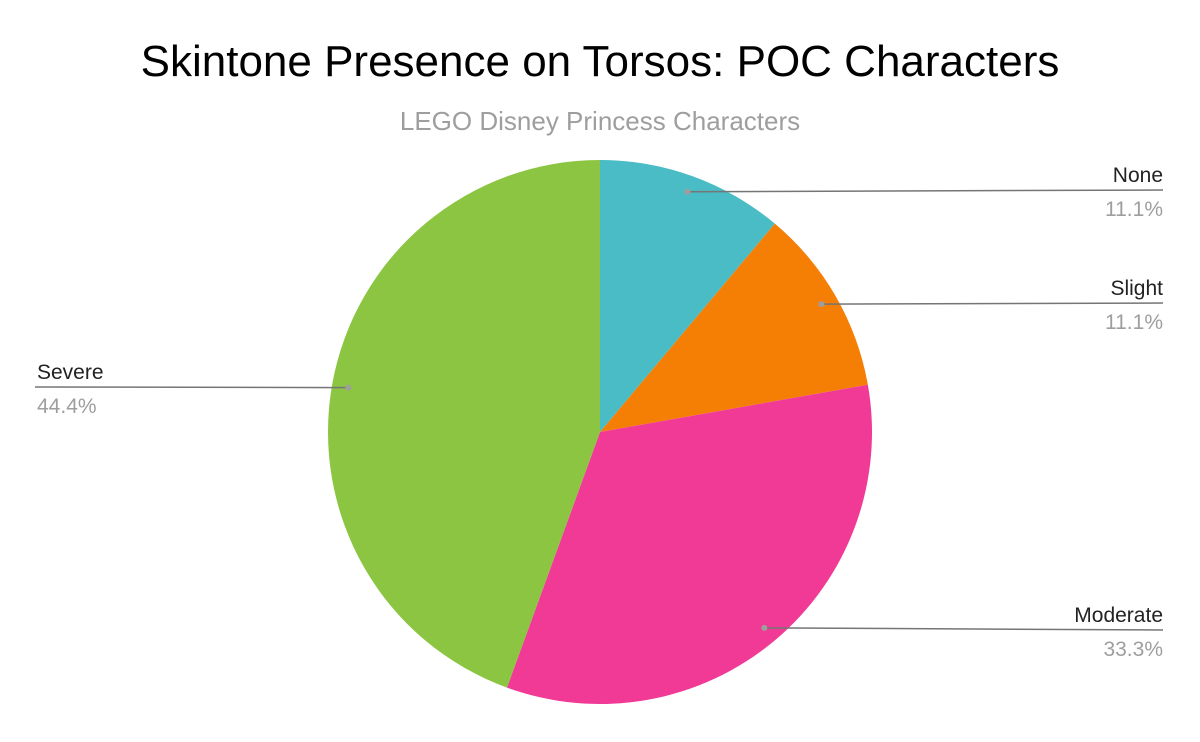 The height and width of the screenshot is (742, 1200). Describe the element at coordinates (1136, 288) in the screenshot. I see `slice-label-slight: Slight` at that location.